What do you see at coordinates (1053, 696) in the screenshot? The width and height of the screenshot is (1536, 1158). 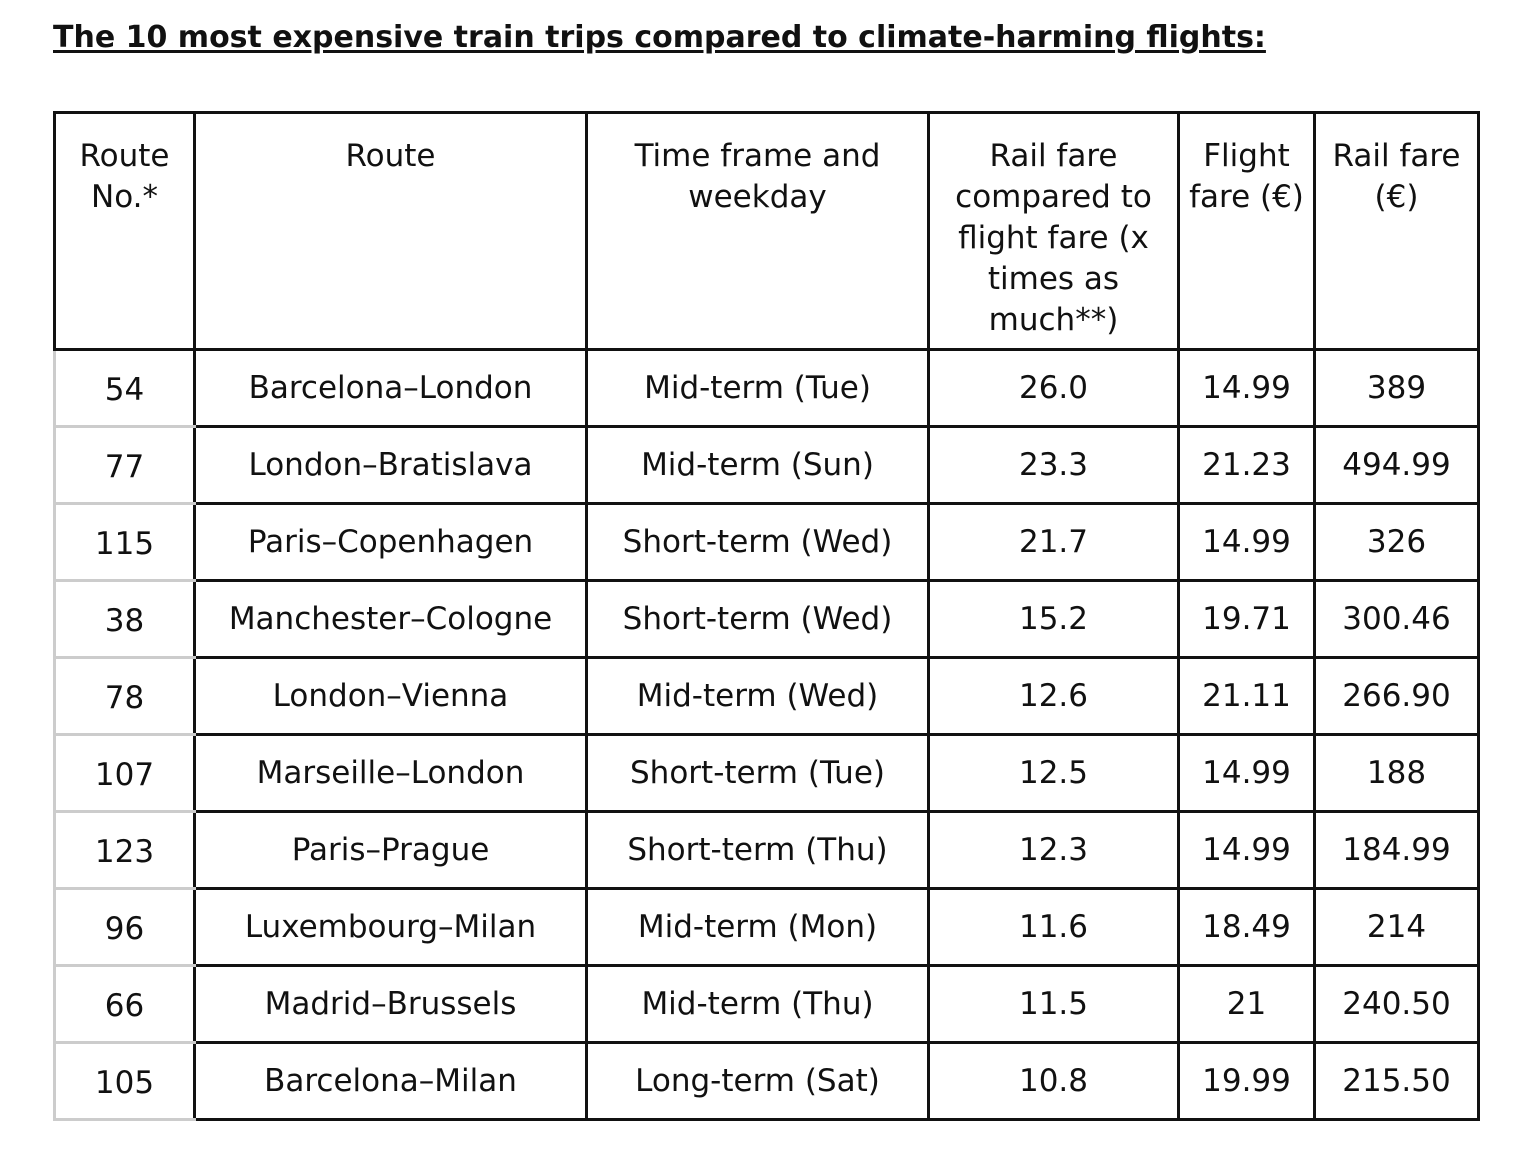 I see `fare-ratio-cell: 12.6` at bounding box center [1053, 696].